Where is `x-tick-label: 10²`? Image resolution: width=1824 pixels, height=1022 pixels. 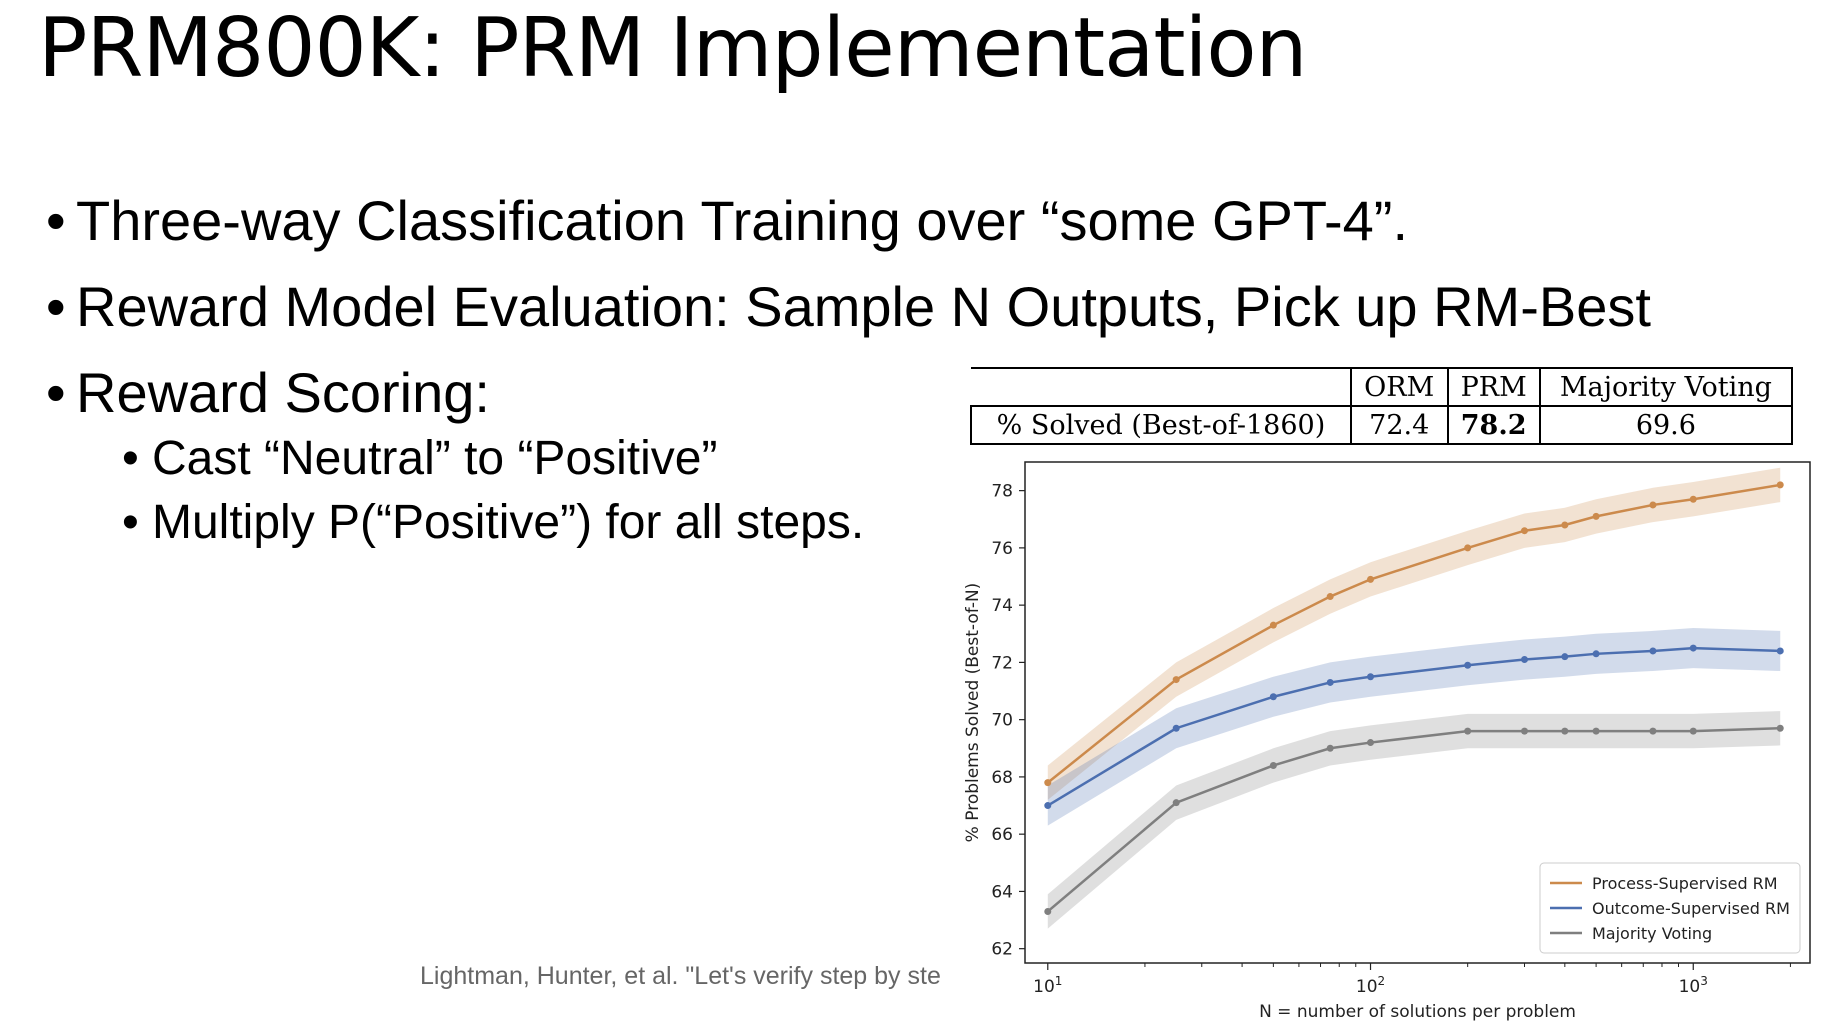
x-tick-label: 10² is located at coordinates (1370, 985).